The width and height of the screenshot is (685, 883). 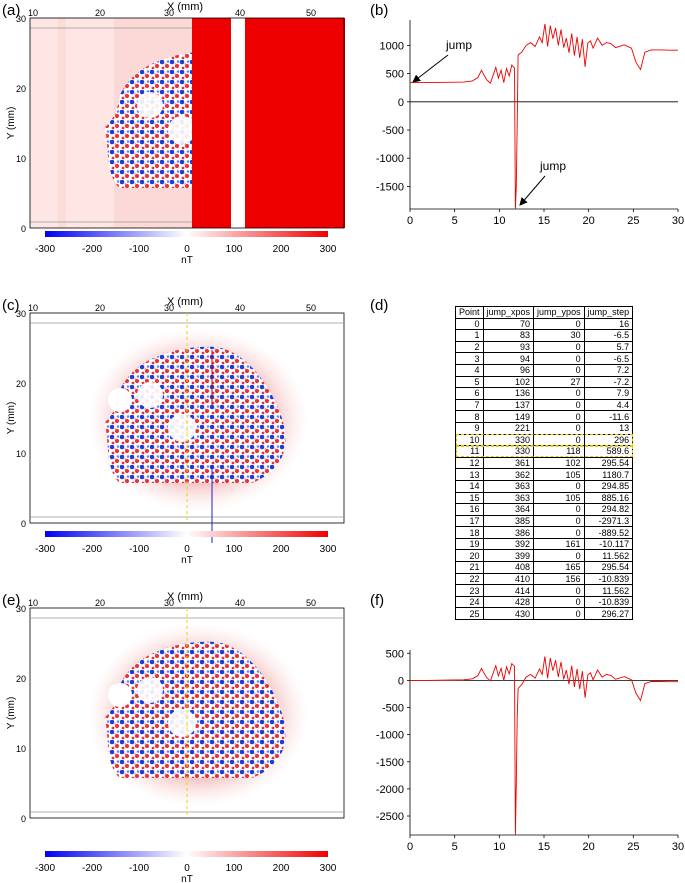 I want to click on table-row: 12 361 102 295.54, so click(x=544, y=463).